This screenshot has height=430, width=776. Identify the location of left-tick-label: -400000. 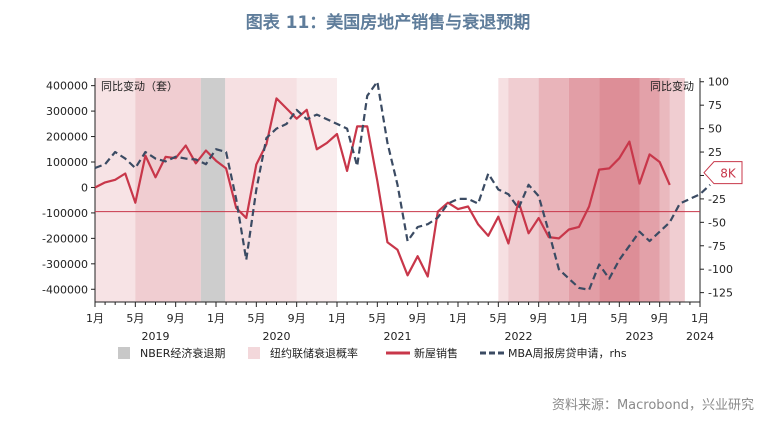
(65, 289).